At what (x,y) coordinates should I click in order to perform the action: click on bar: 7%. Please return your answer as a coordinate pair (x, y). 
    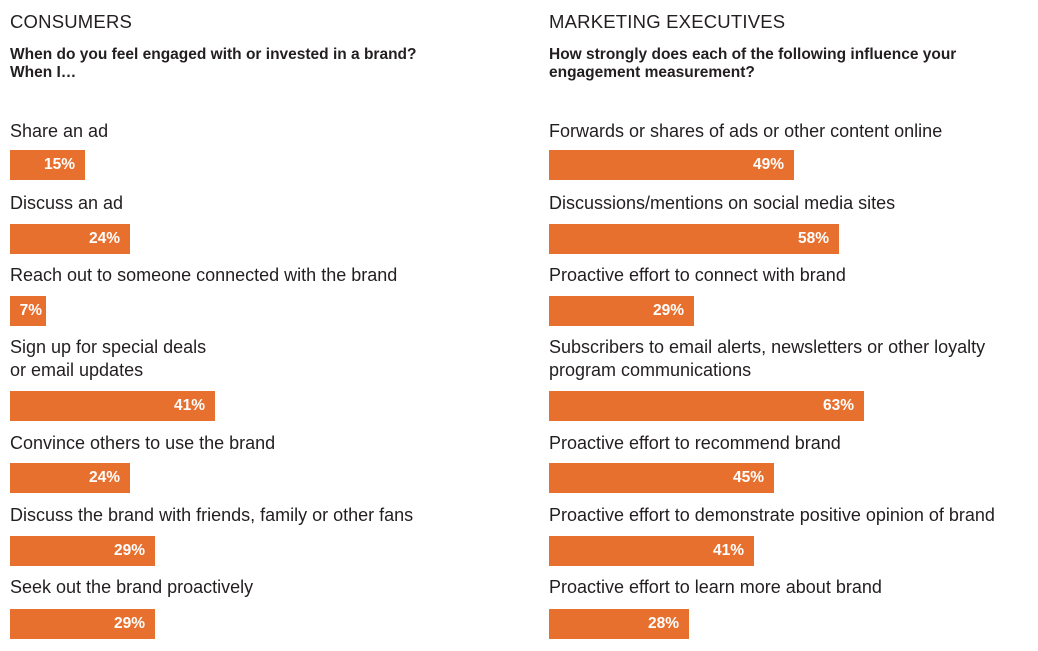
    Looking at the image, I should click on (28, 311).